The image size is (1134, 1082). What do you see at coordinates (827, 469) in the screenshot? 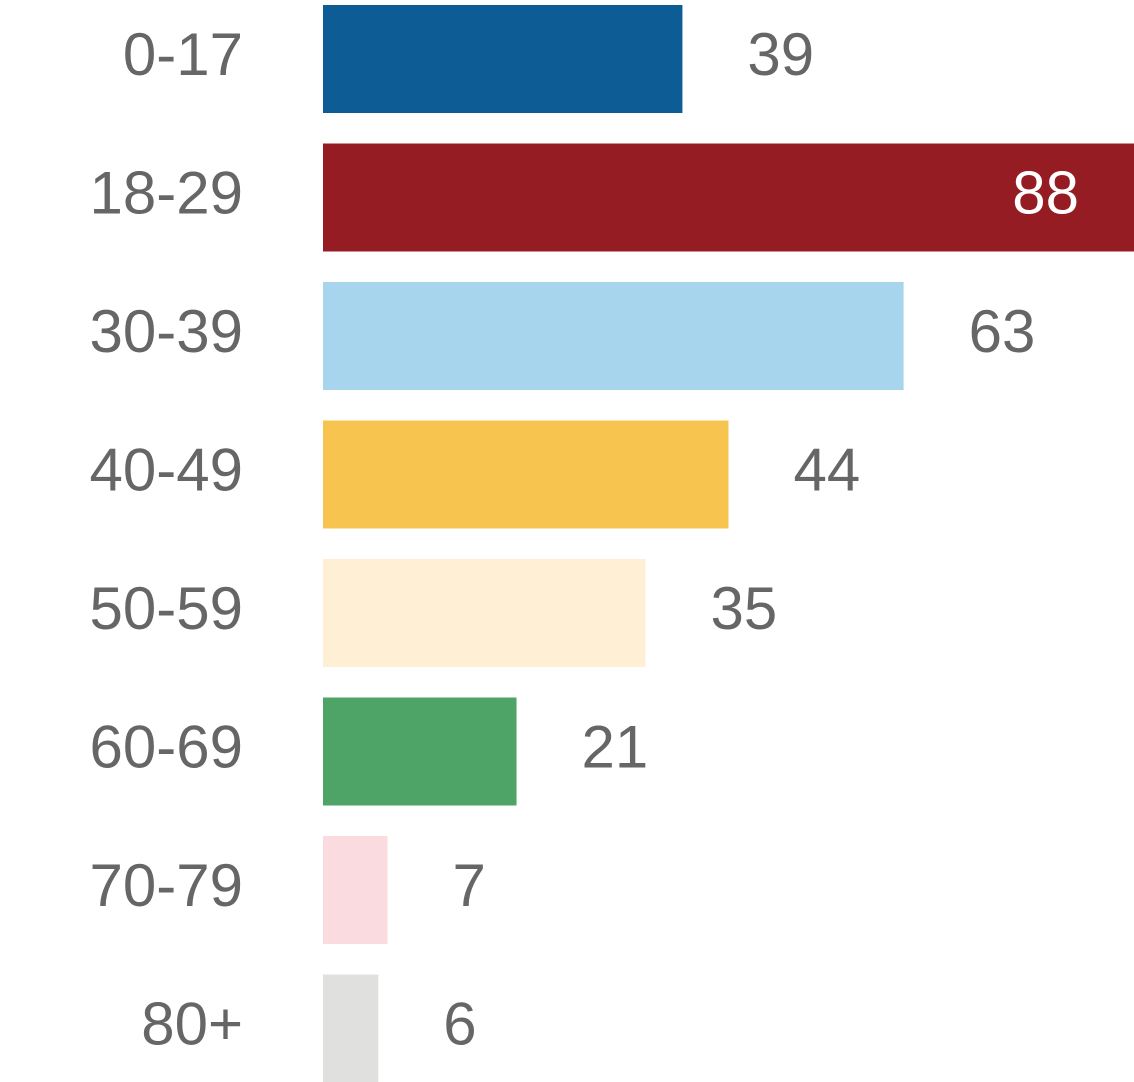
I see `value-label: 44` at bounding box center [827, 469].